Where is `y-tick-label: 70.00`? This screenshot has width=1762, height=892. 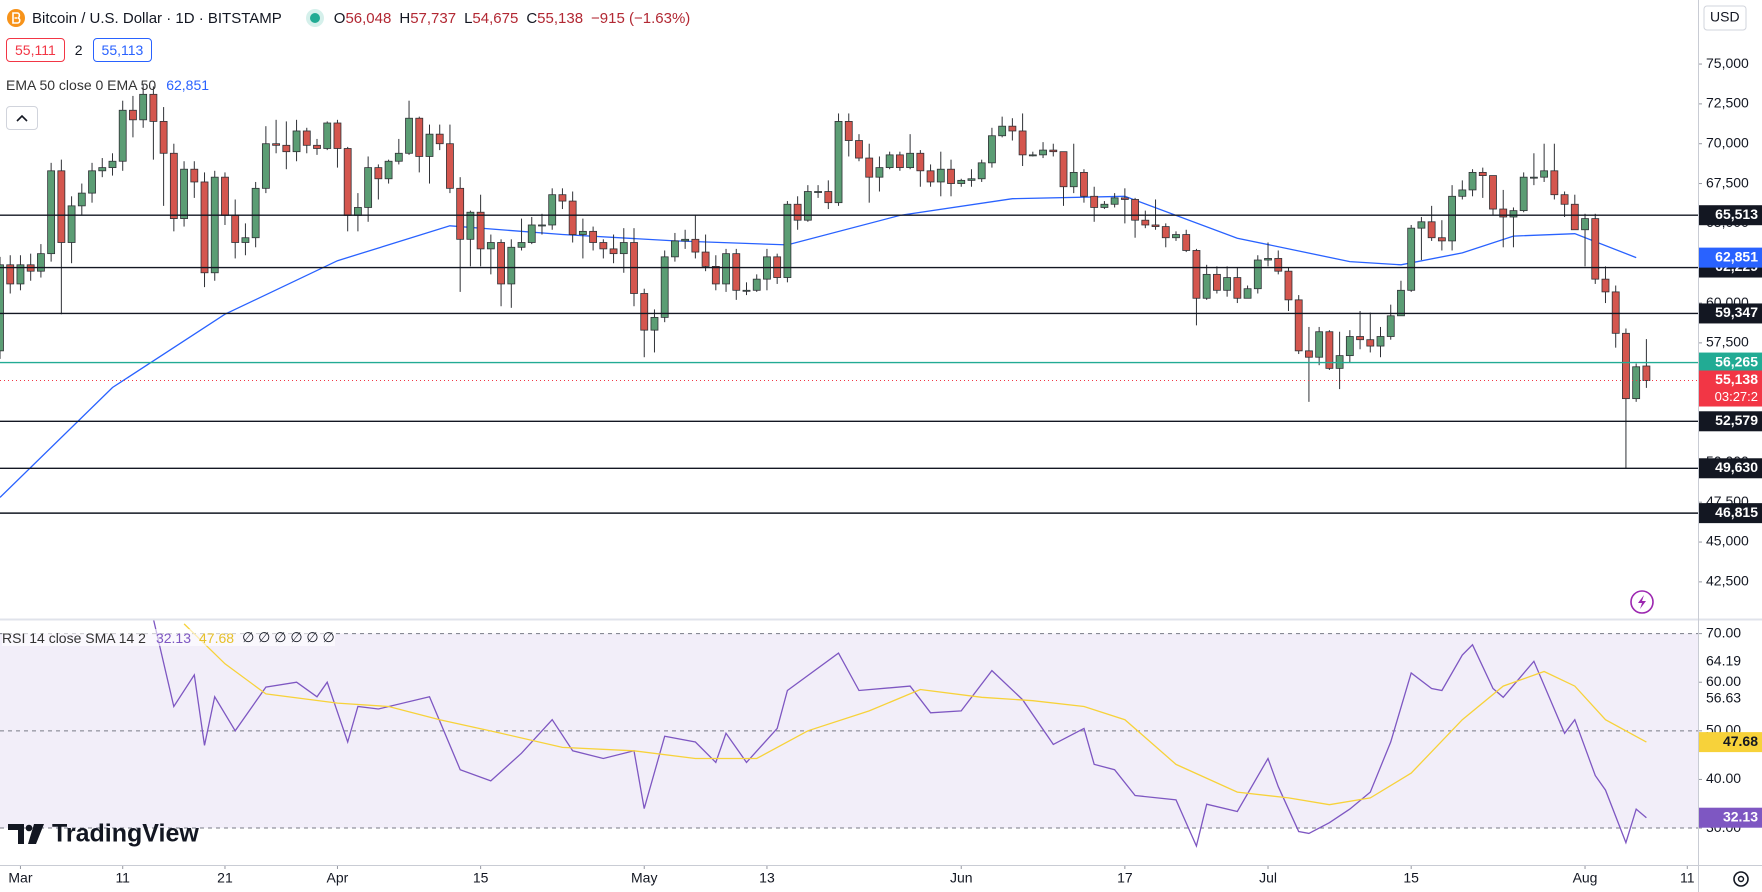 y-tick-label: 70.00 is located at coordinates (1723, 632).